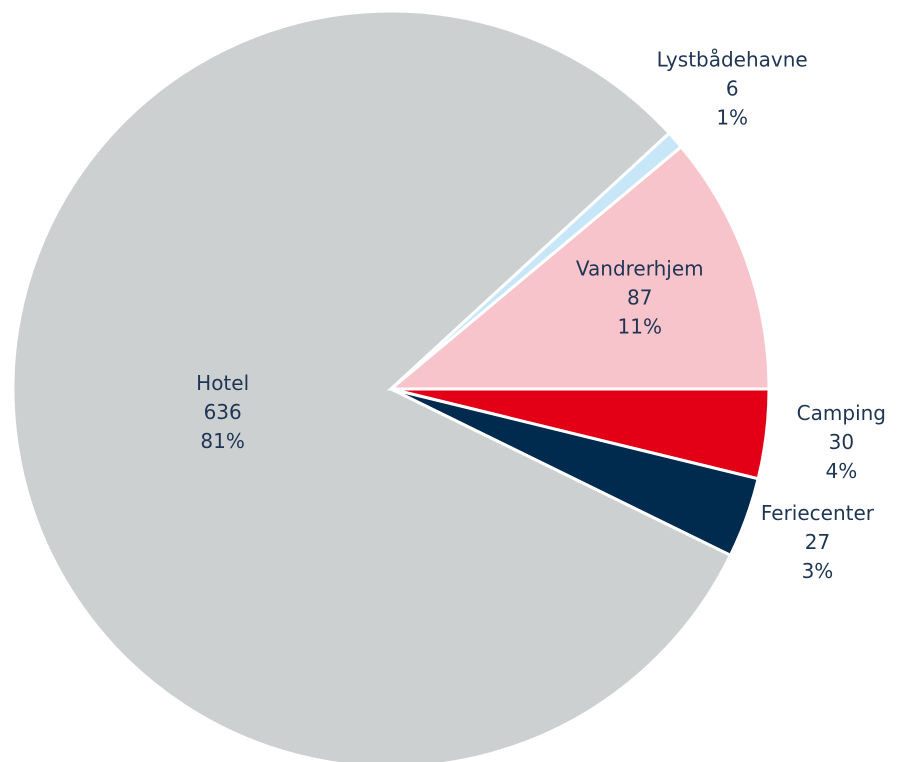 Image resolution: width=902 pixels, height=762 pixels. What do you see at coordinates (640, 268) in the screenshot?
I see `slice-label: Vandrerhjem` at bounding box center [640, 268].